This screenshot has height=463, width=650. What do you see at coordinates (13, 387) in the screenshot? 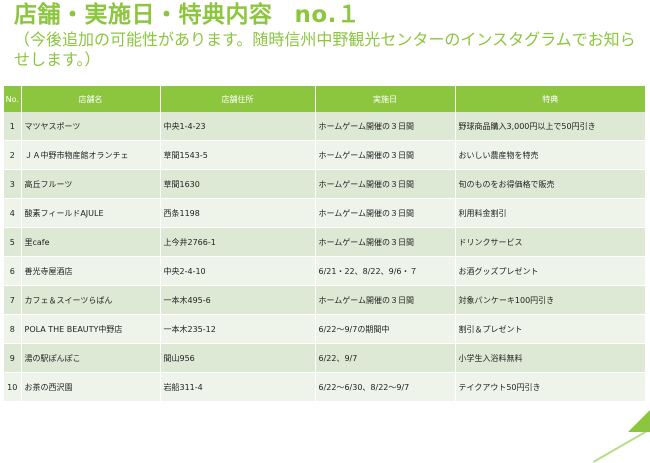
I see `cell-no: 10` at bounding box center [13, 387].